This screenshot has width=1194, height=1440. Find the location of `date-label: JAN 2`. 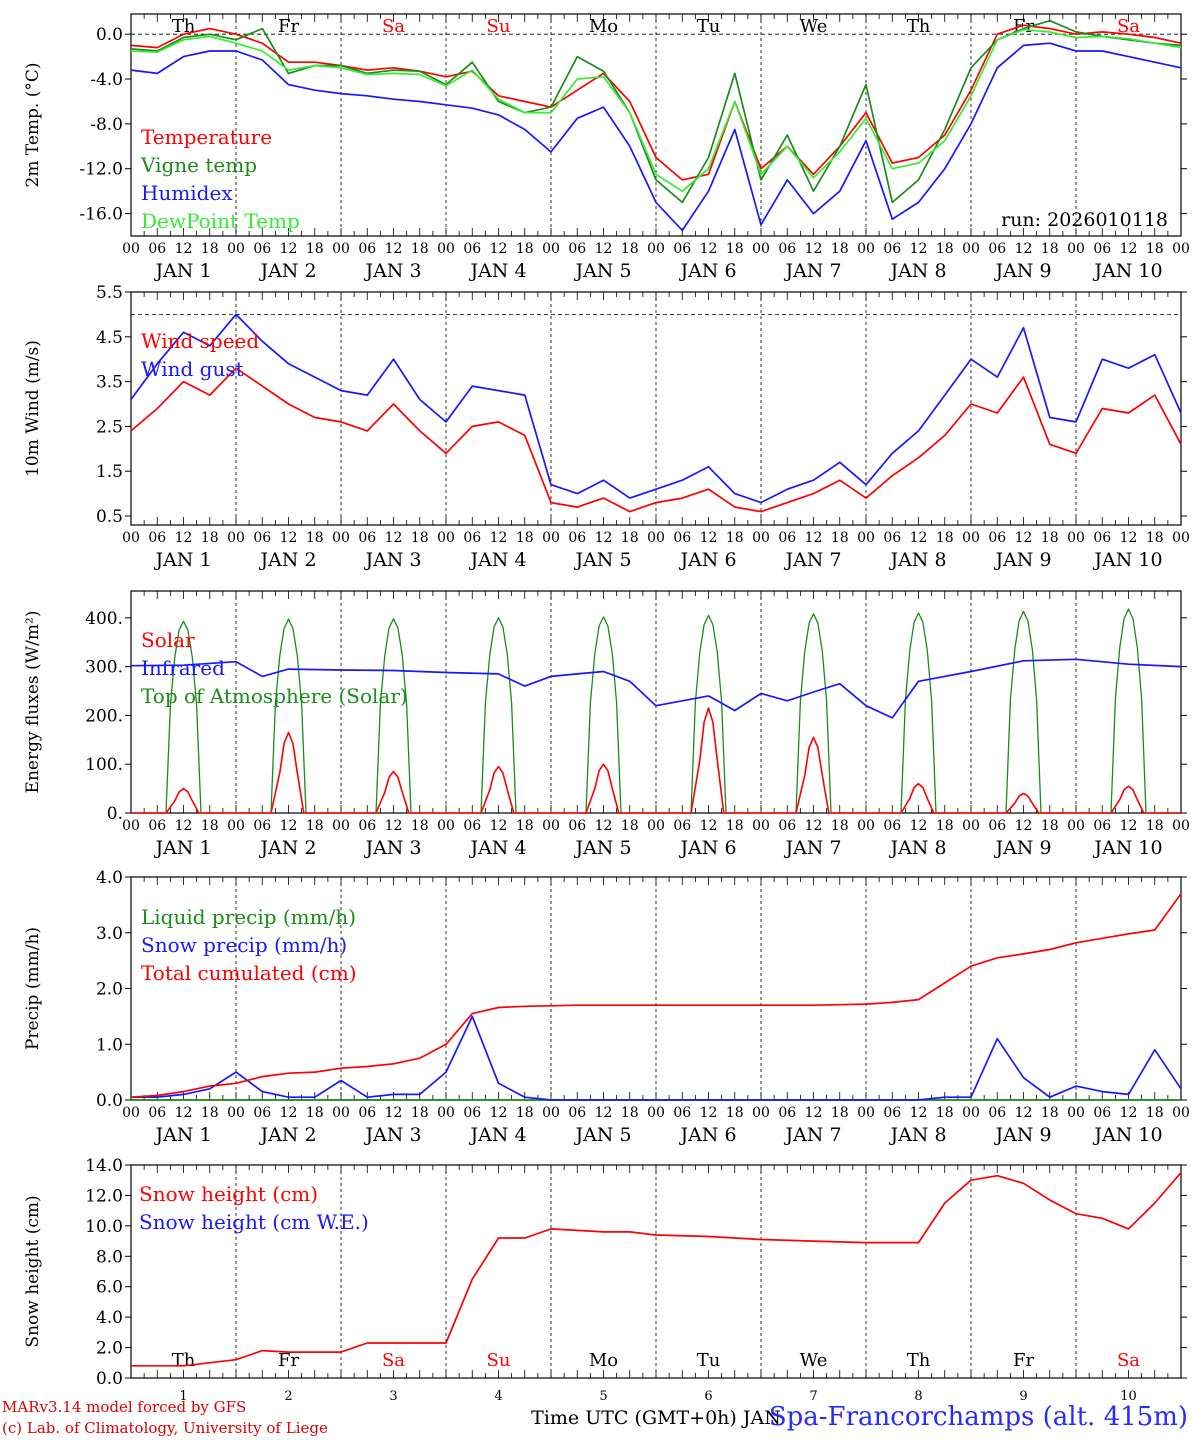

date-label: JAN 2 is located at coordinates (287, 1135).